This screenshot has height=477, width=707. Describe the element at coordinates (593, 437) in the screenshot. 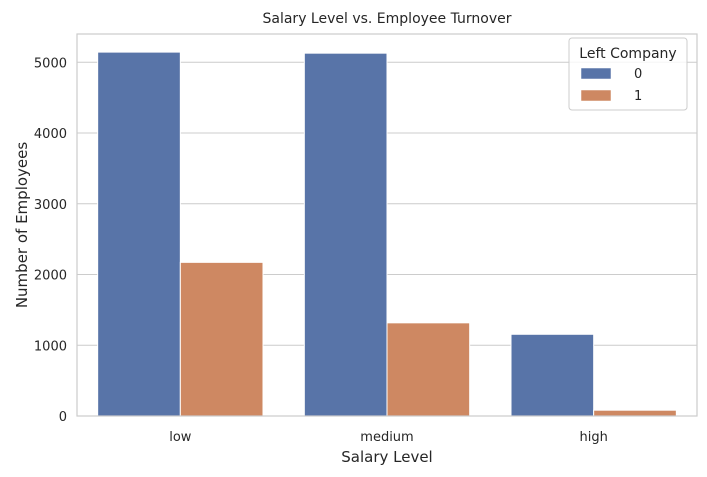

I see `x-tick-label: high` at that location.